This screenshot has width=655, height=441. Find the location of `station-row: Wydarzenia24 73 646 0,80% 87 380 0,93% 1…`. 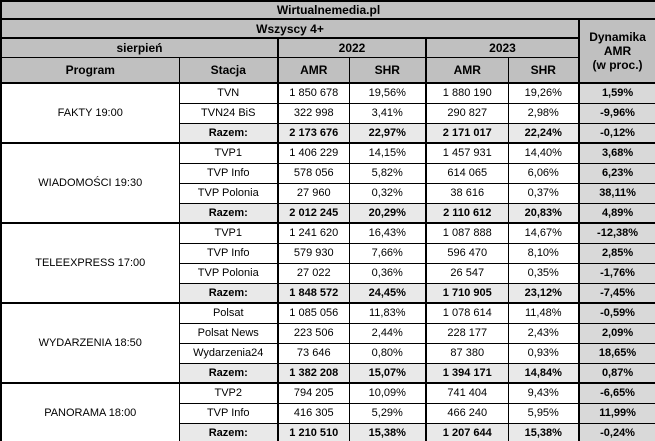

station-row: Wydarzenia24 73 646 0,80% 87 380 0,93% 1… is located at coordinates (328, 353).